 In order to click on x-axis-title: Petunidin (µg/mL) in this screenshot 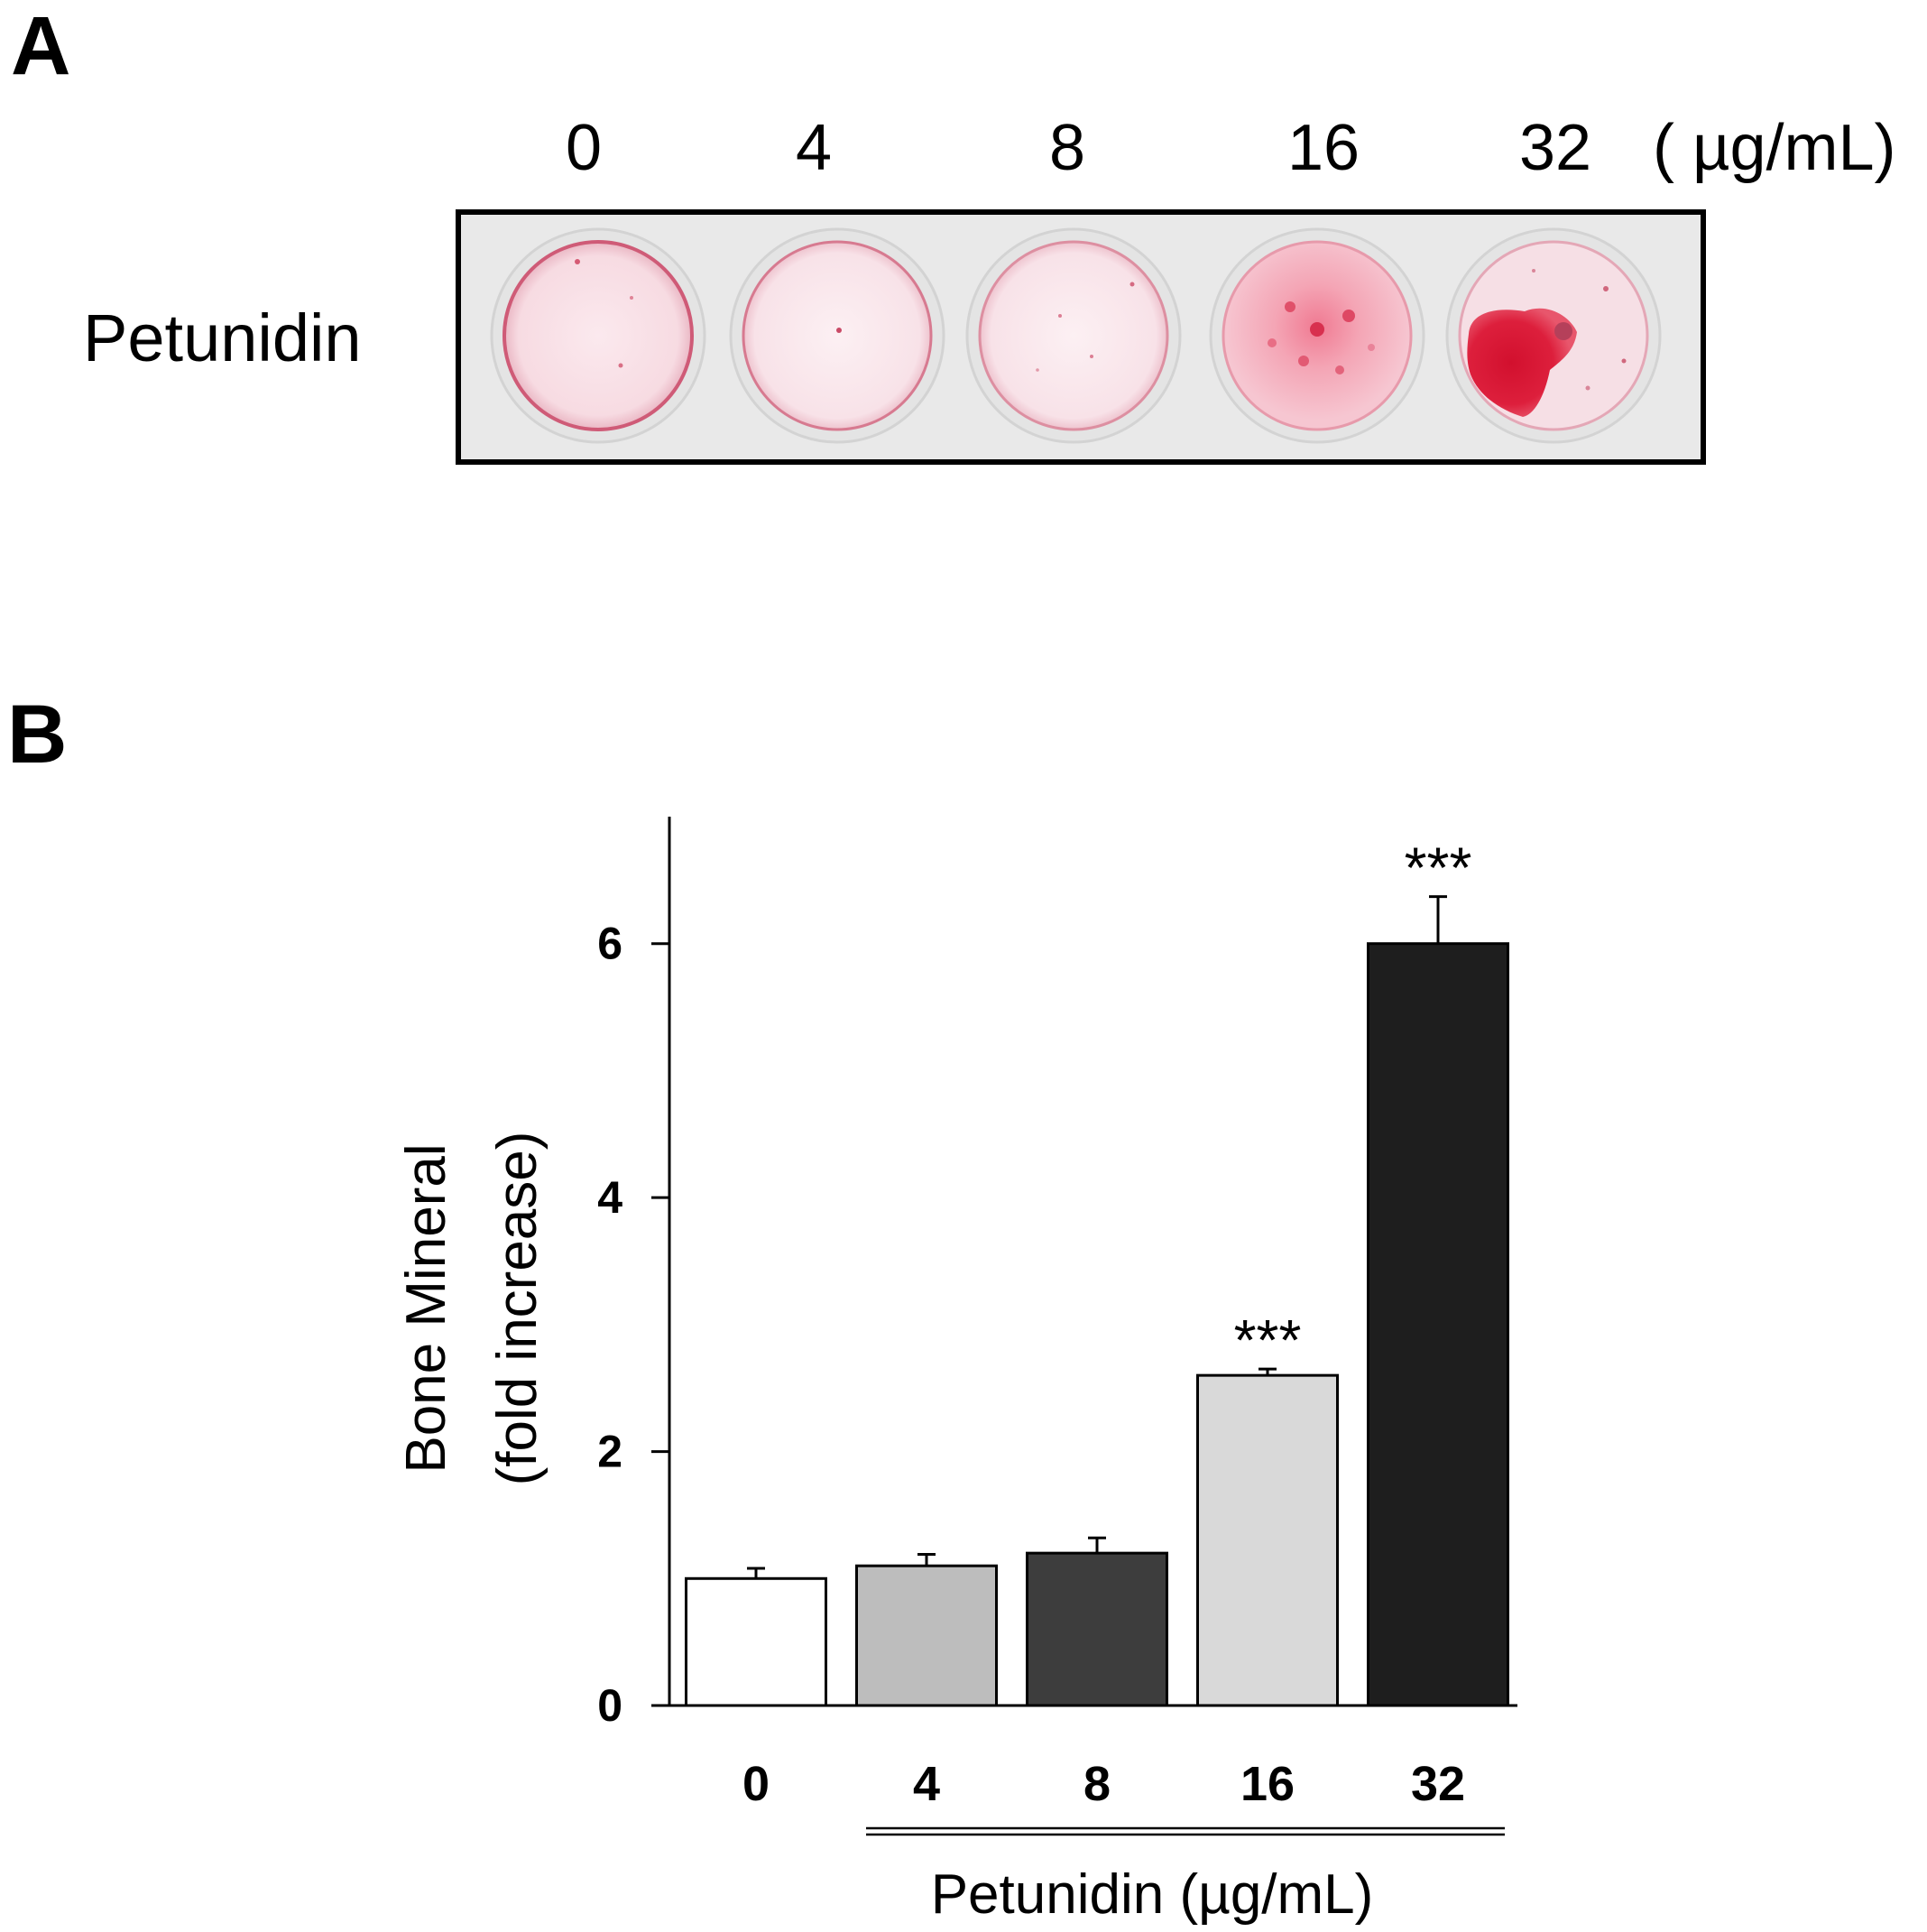, I will do `click(1152, 1894)`.